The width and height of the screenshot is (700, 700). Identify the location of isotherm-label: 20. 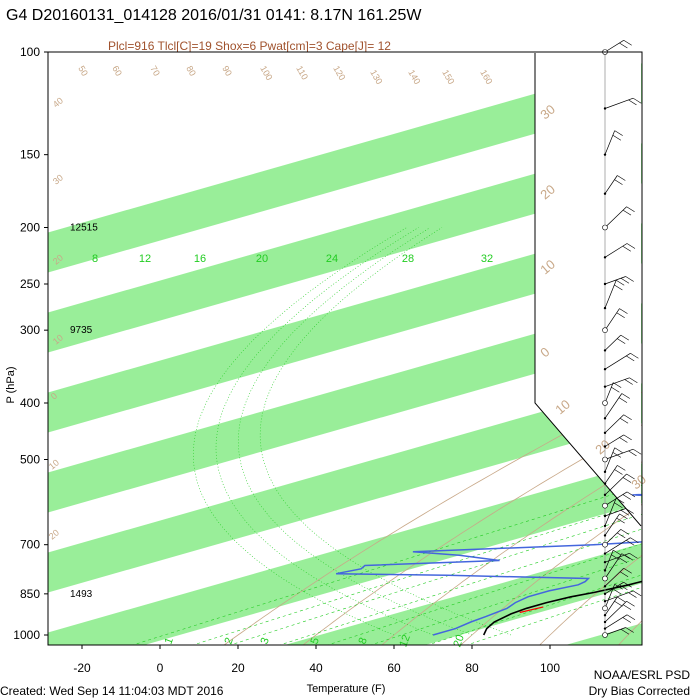
(58, 259).